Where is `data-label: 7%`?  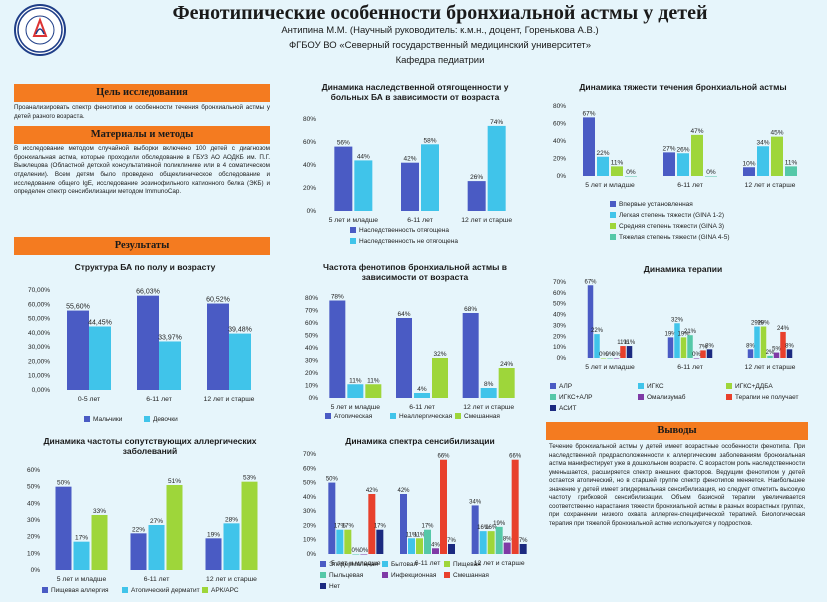
data-label: 7% is located at coordinates (451, 541).